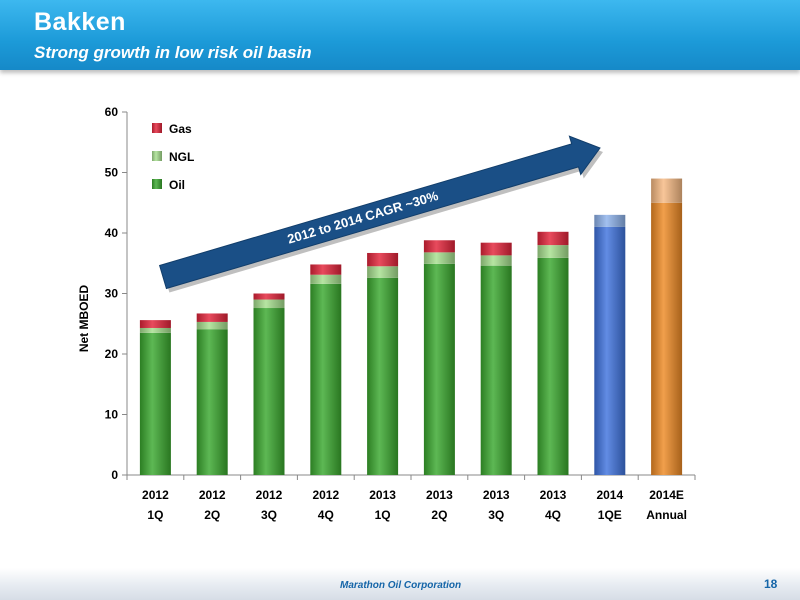 The height and width of the screenshot is (600, 800). I want to click on x-tick-label: 2014E, so click(666, 495).